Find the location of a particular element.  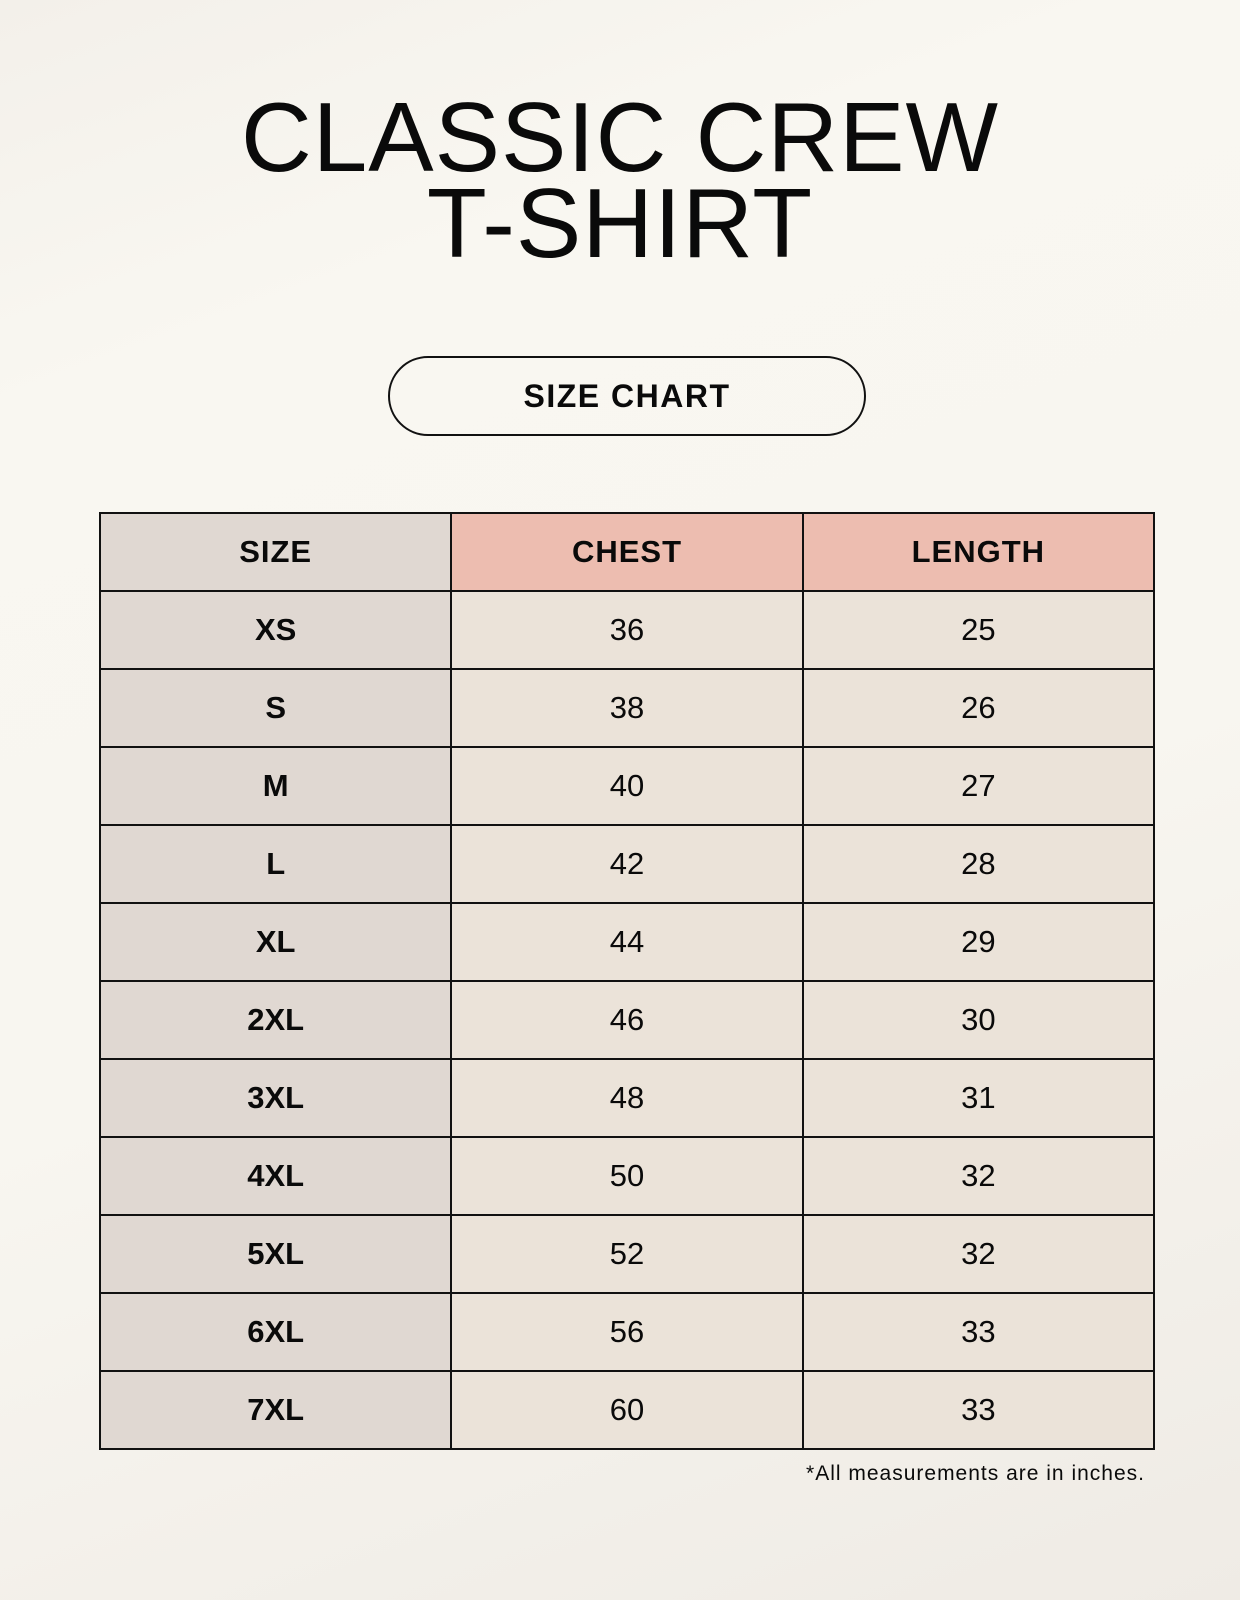

cell-length: 30 is located at coordinates (978, 1020).